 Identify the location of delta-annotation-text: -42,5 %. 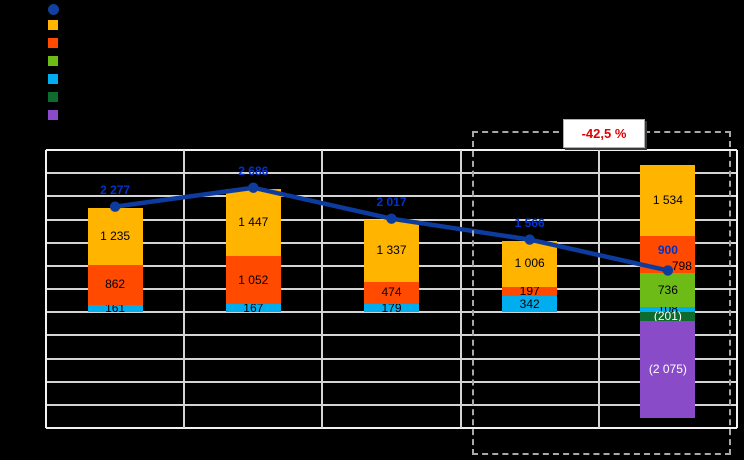
(604, 133).